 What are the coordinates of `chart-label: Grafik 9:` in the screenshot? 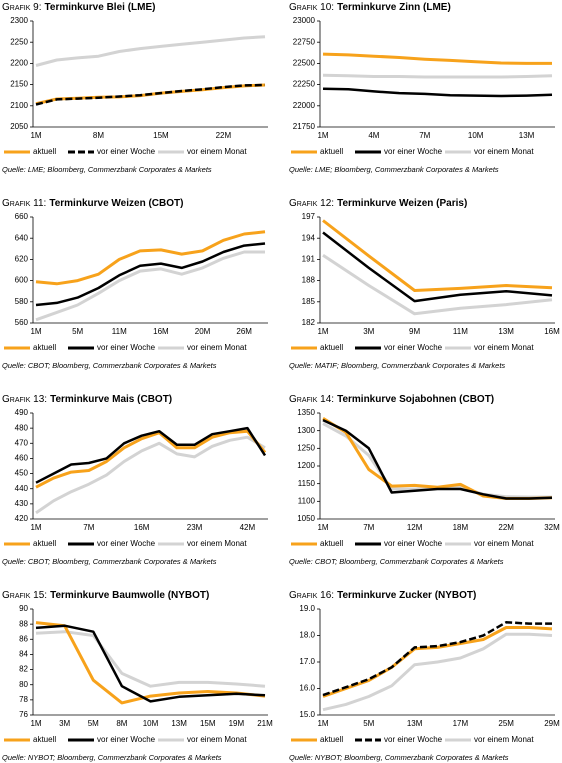 It's located at (22, 7).